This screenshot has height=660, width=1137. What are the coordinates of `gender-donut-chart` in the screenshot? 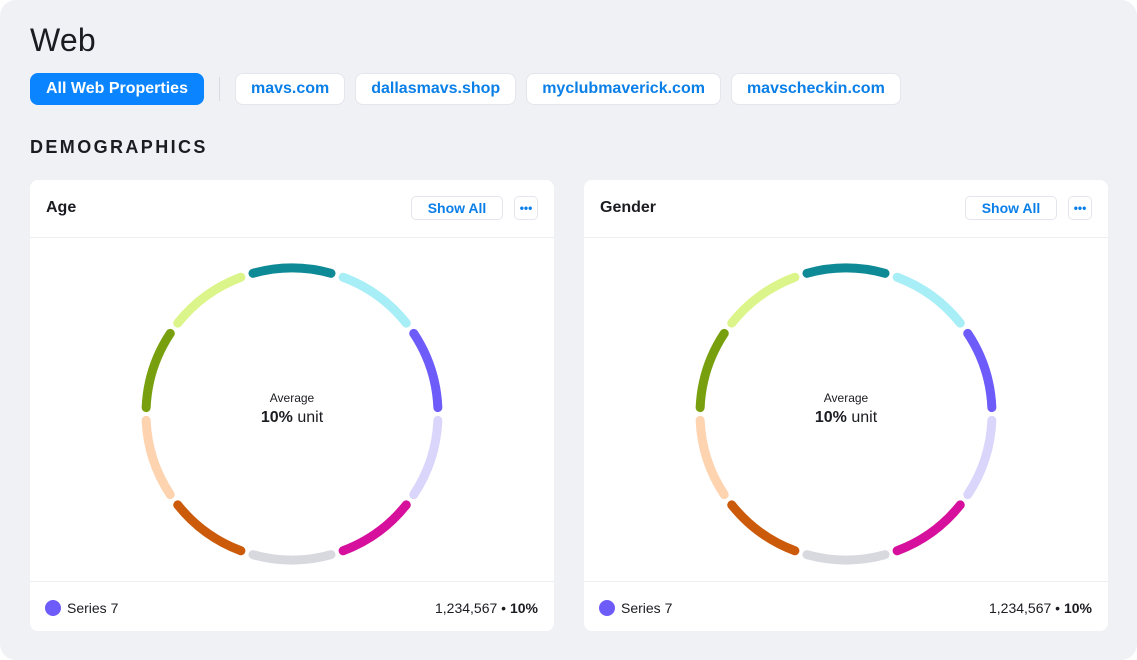 It's located at (846, 414).